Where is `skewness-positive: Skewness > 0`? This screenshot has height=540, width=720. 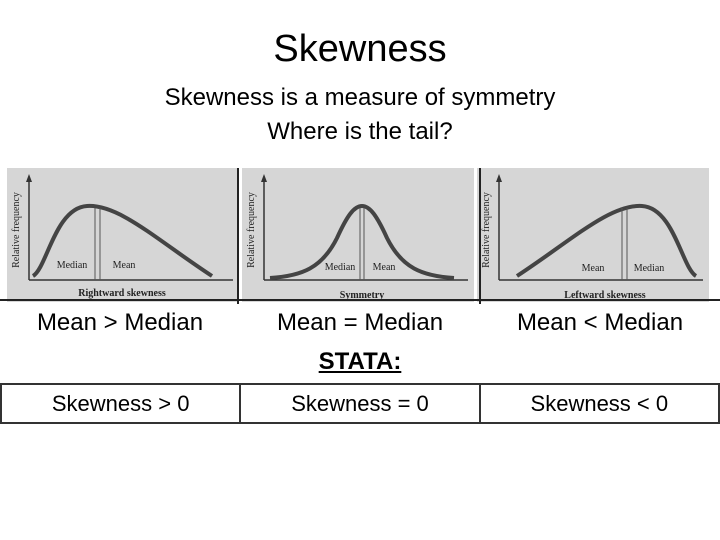
skewness-positive: Skewness > 0 is located at coordinates (121, 403).